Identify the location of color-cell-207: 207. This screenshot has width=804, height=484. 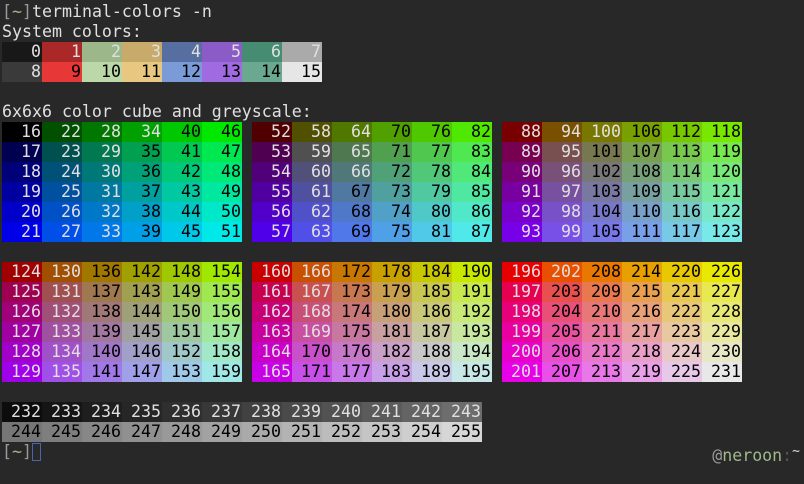
(562, 372).